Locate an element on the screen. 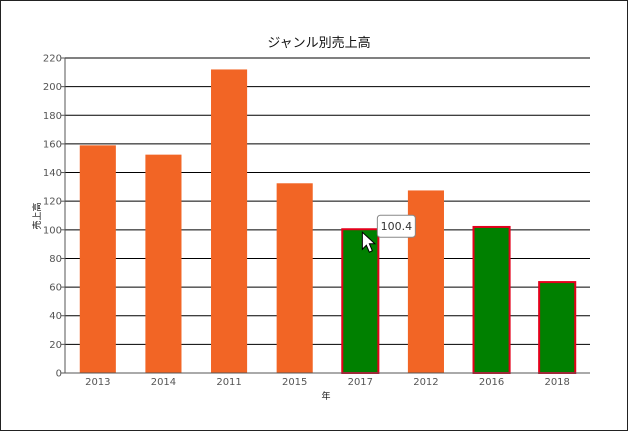 This screenshot has height=431, width=628. x-tick-label: 2011 is located at coordinates (228, 382).